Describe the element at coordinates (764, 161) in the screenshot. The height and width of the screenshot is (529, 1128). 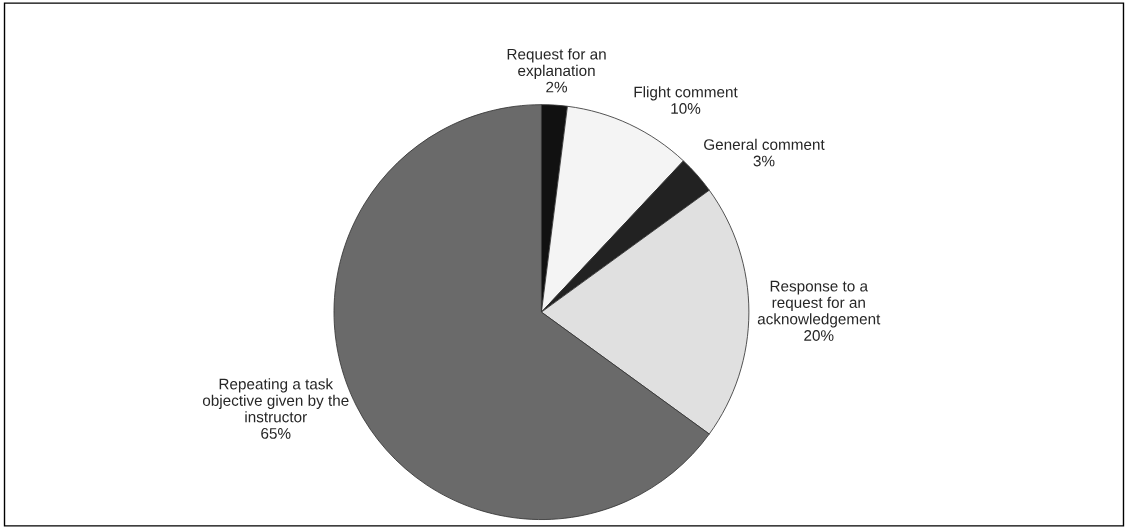
I see `data-label: 3%` at that location.